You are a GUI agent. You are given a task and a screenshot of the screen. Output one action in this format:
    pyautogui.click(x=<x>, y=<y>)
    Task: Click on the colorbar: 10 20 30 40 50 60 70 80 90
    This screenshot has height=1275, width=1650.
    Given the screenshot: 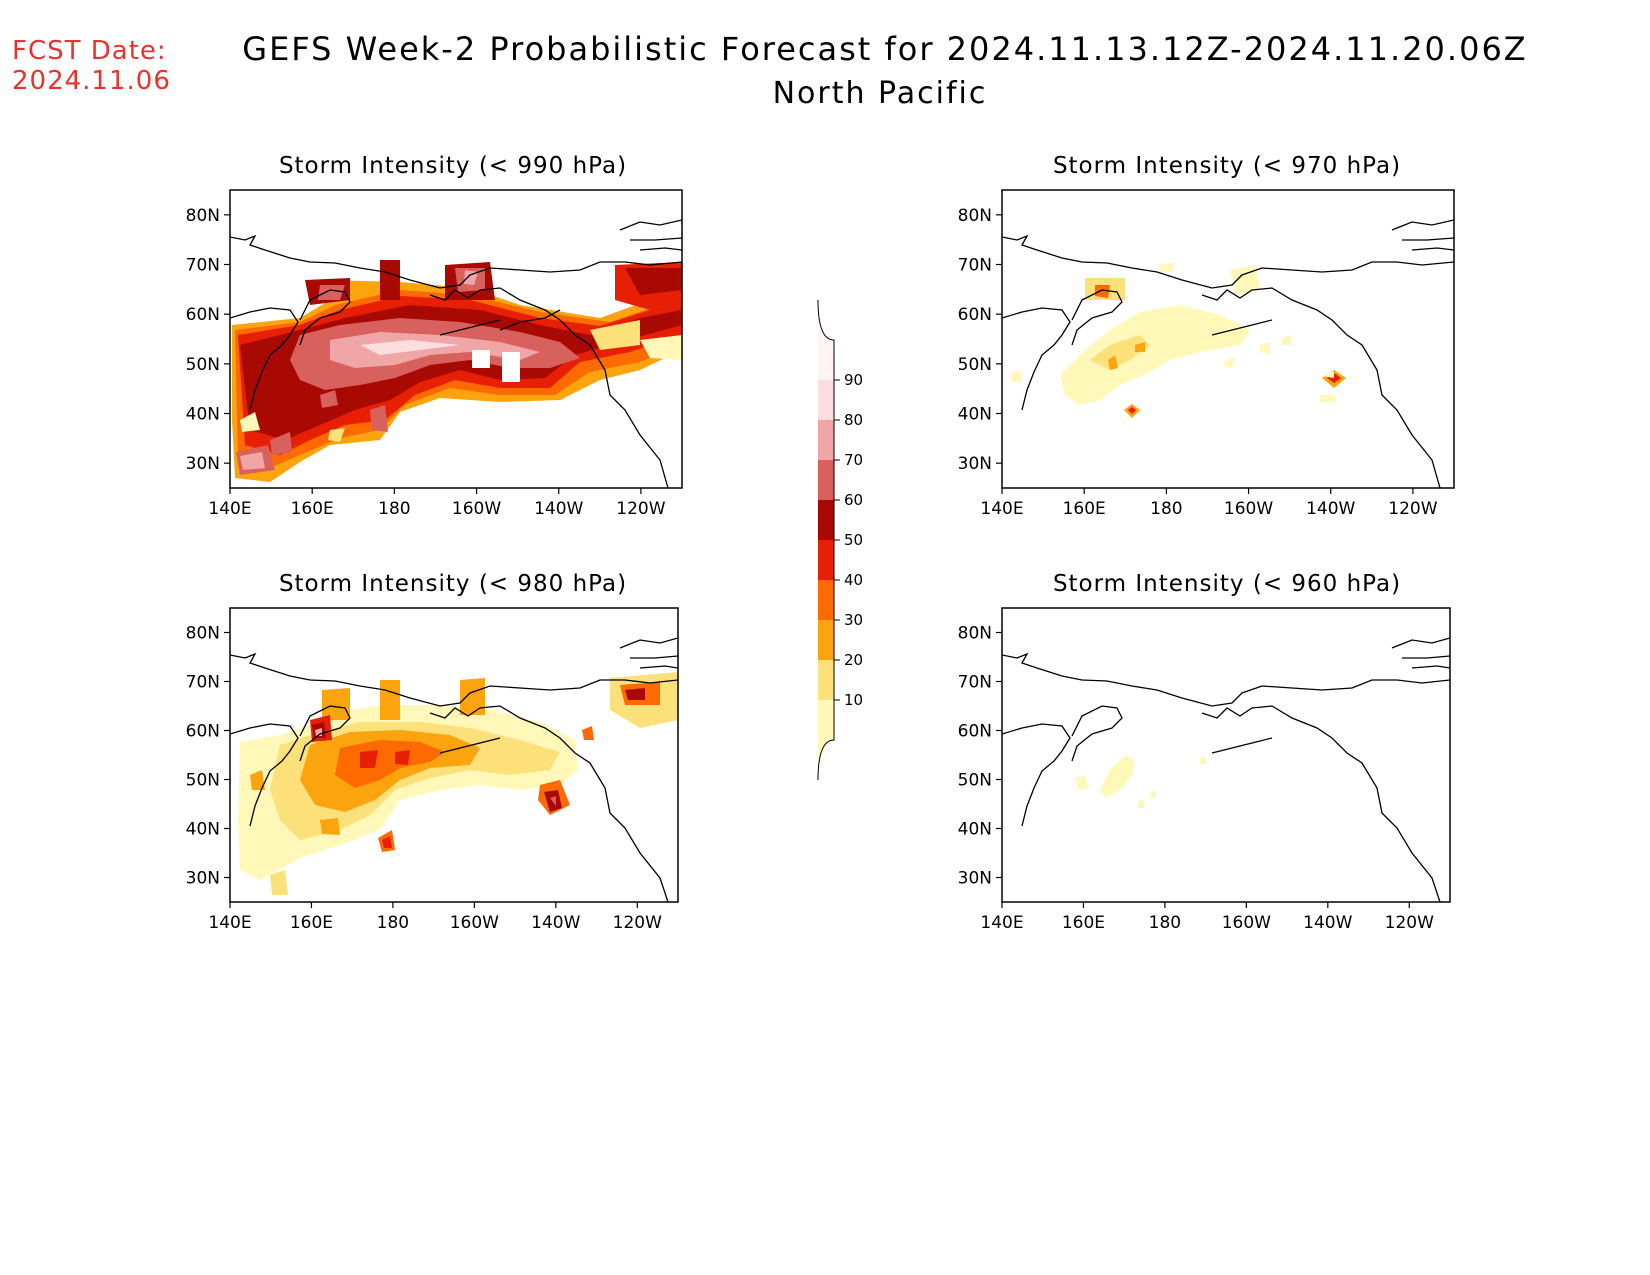 What is the action you would take?
    pyautogui.click(x=840, y=540)
    